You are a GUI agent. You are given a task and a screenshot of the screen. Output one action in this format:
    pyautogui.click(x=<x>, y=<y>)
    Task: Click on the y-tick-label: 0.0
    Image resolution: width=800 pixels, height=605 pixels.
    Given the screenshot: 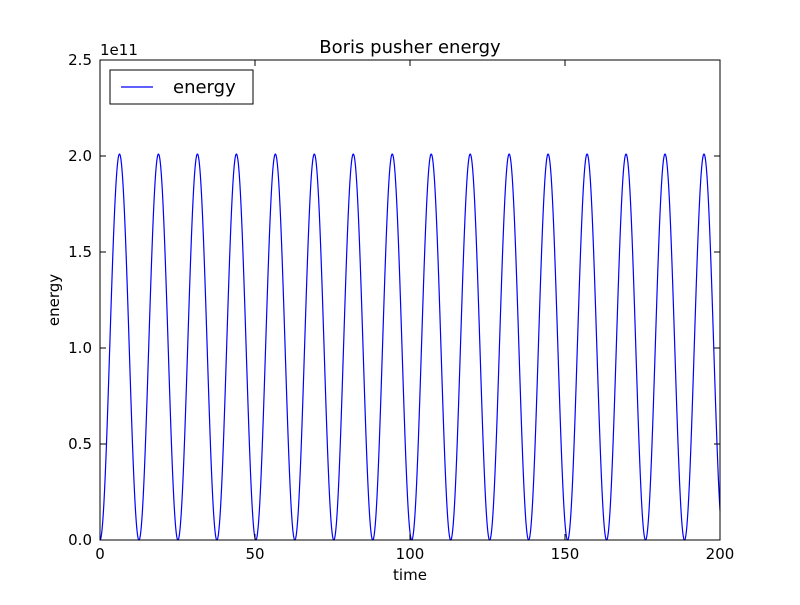 What is the action you would take?
    pyautogui.click(x=80, y=540)
    